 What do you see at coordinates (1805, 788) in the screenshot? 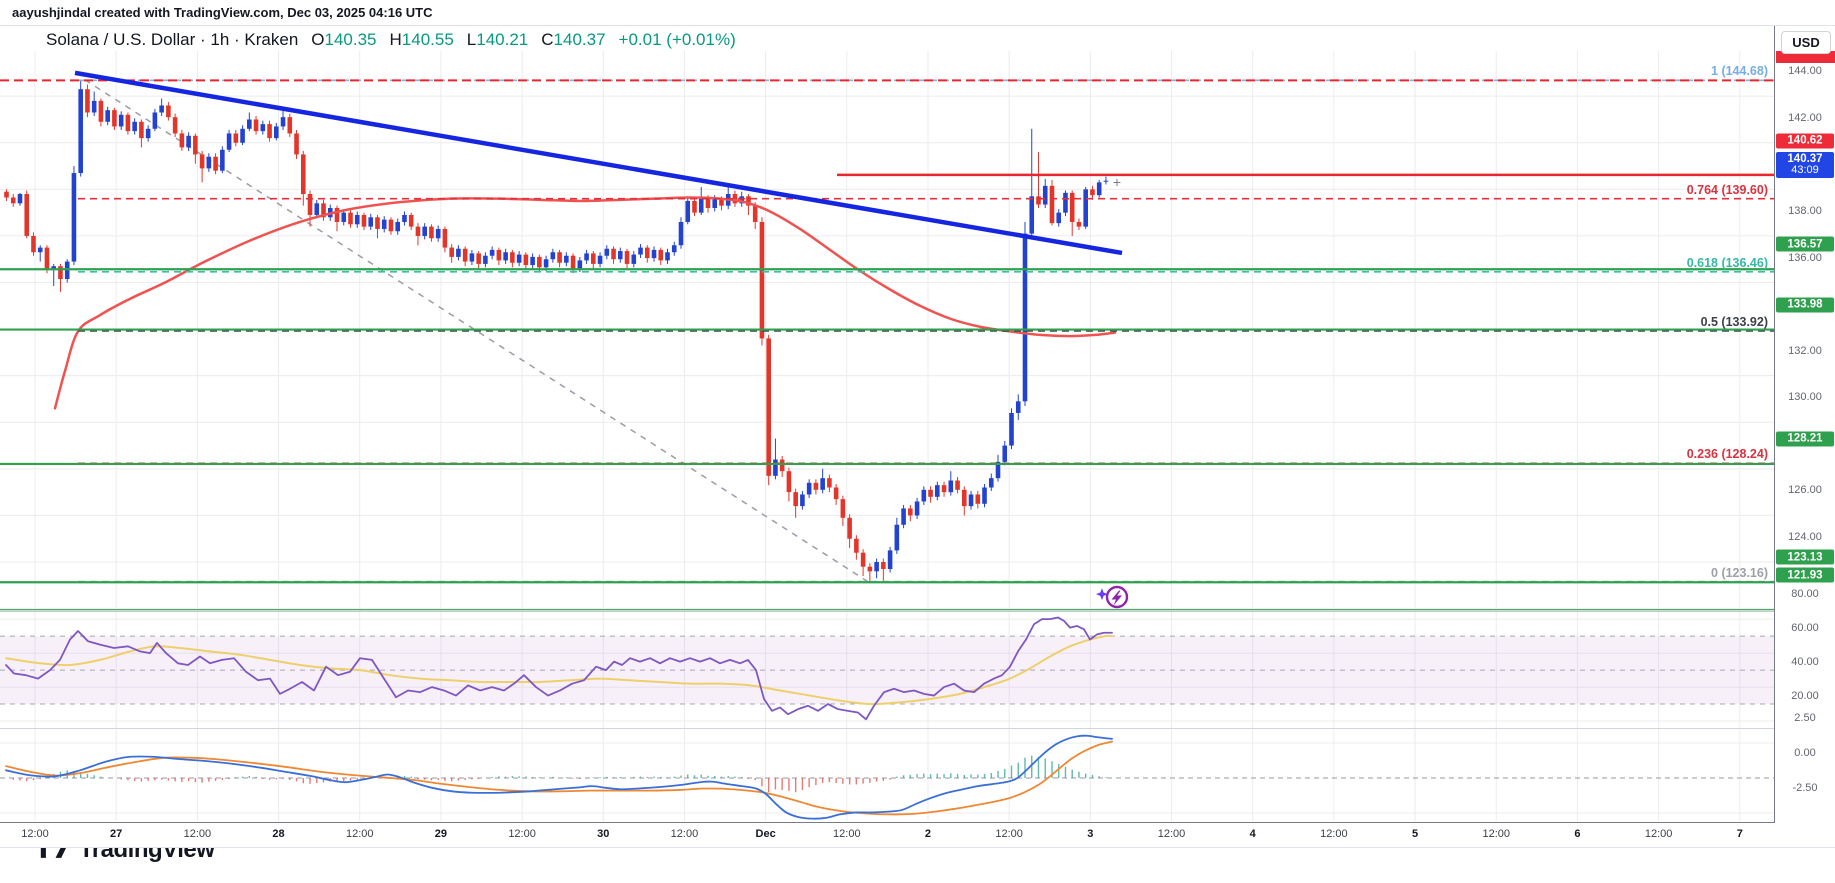
I see `axis-tick: -2.50` at bounding box center [1805, 788].